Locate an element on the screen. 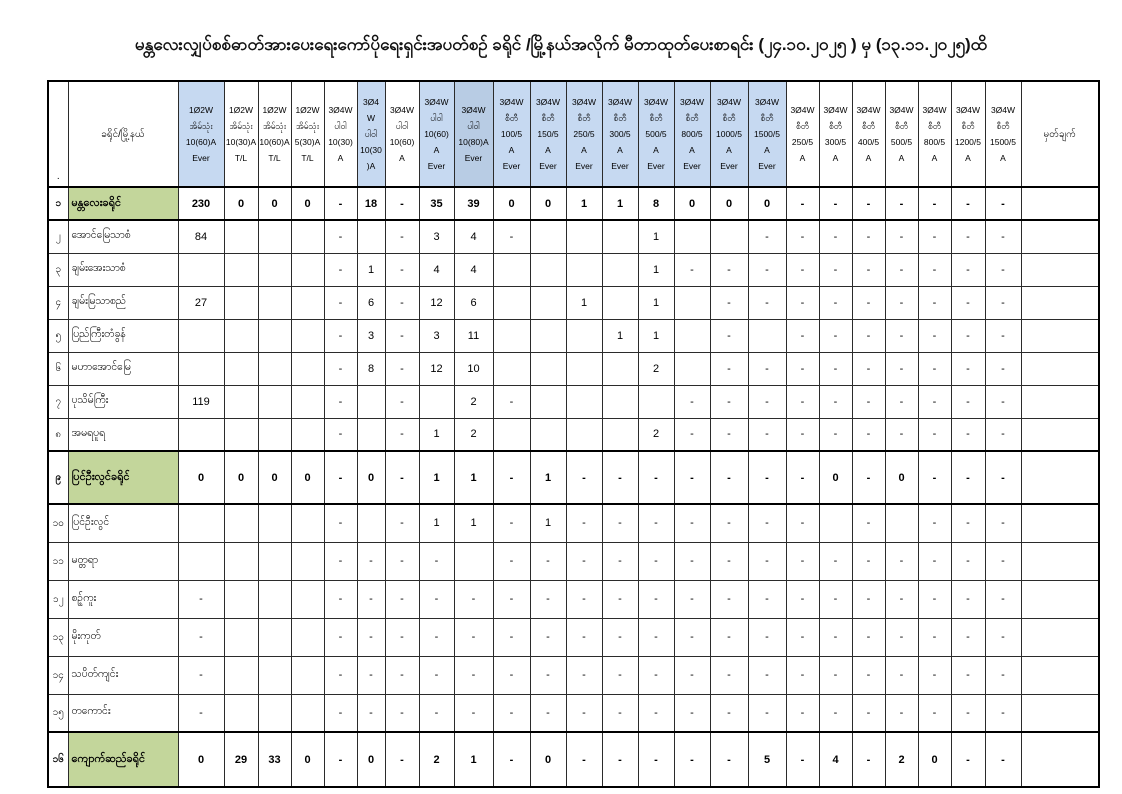 This screenshot has width=1122, height=794. value-cell-1p2w-home-10-60-tl: 33 is located at coordinates (274, 759).